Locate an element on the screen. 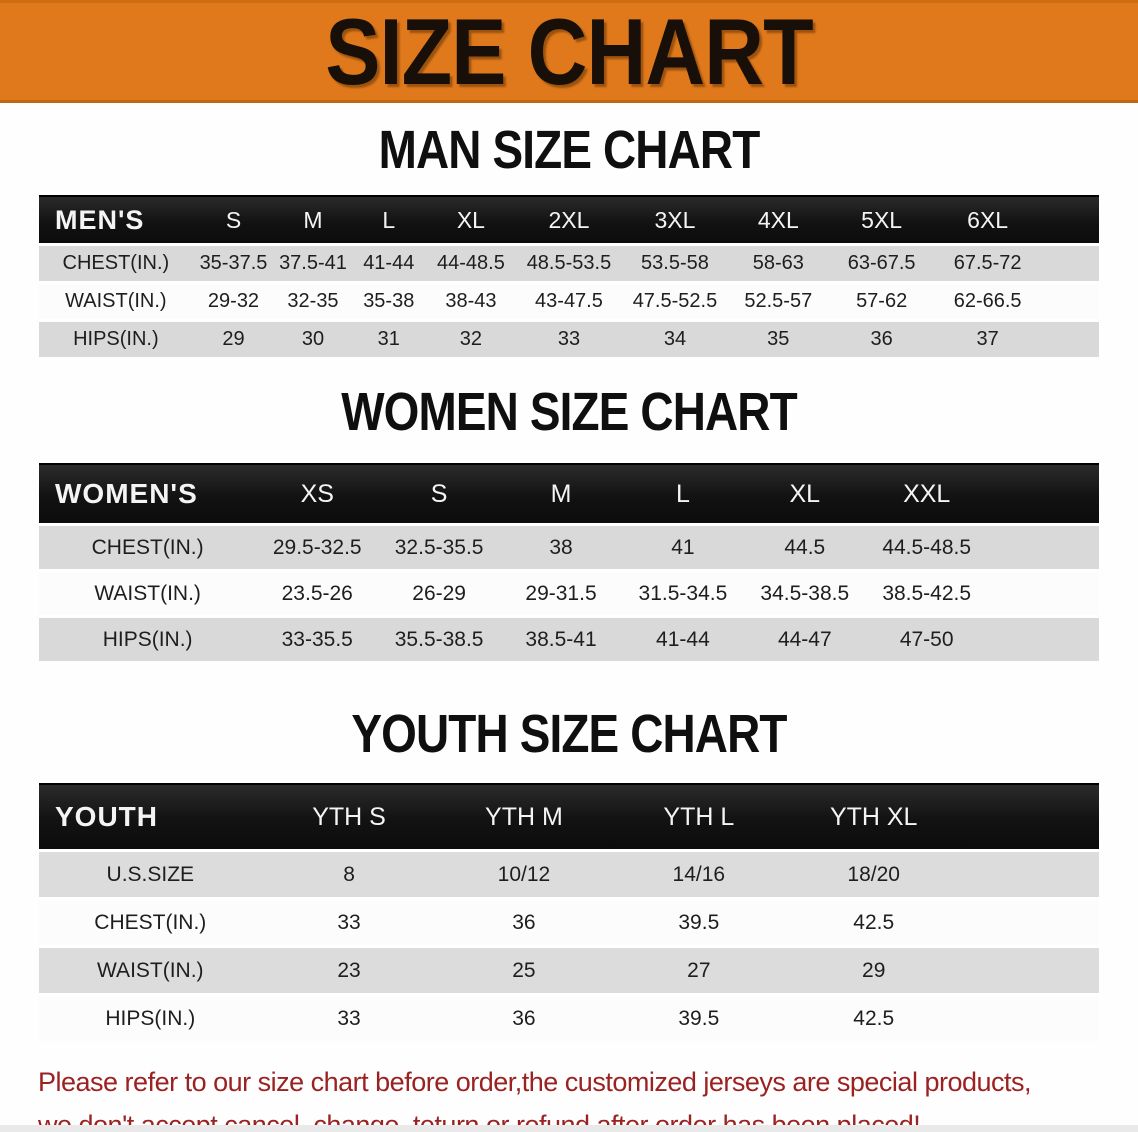  size-value-cell: 34 is located at coordinates (675, 339).